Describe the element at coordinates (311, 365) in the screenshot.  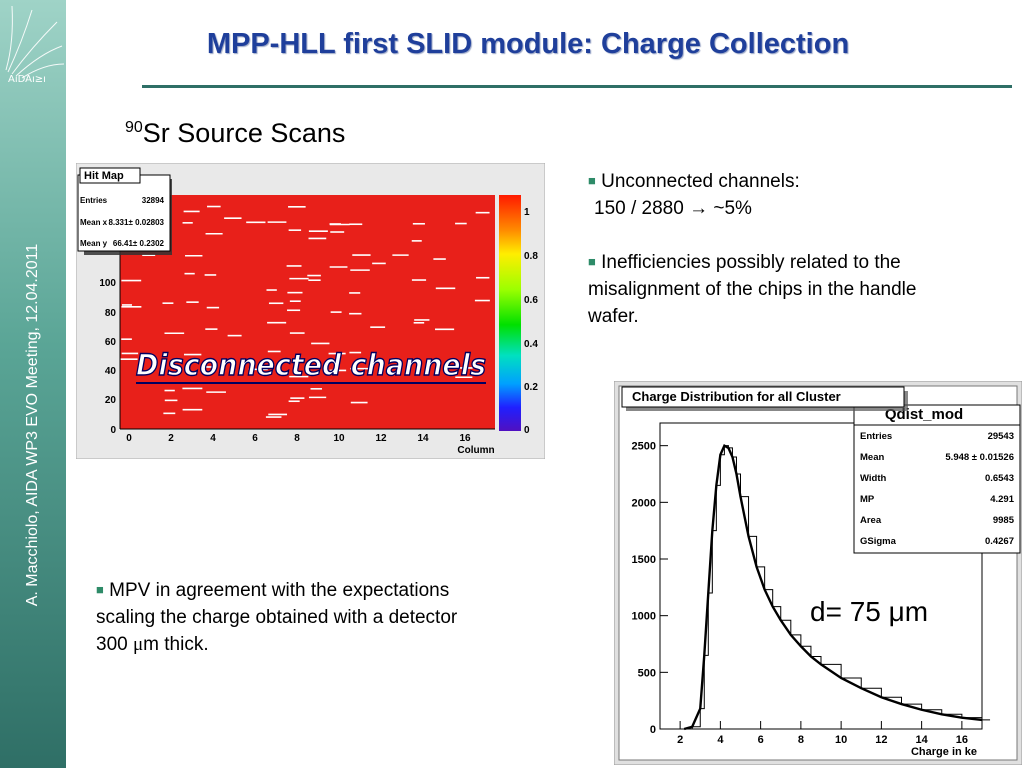
I see `disconnected-channels-annotation: Disconnected channels` at that location.